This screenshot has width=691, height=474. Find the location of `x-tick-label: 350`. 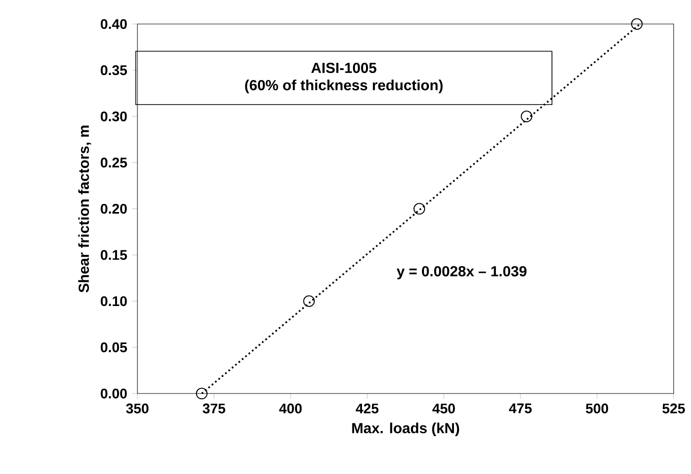

x-tick-label: 350 is located at coordinates (137, 409).